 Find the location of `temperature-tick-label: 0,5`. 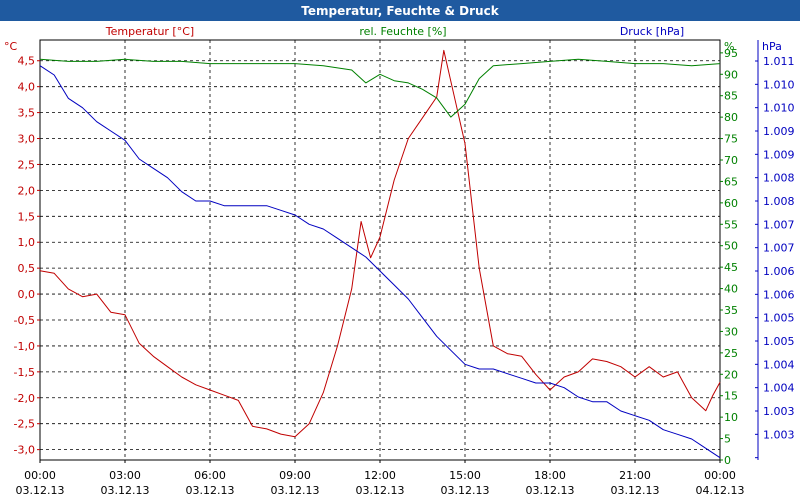

temperature-tick-label: 0,5 is located at coordinates (27, 268).